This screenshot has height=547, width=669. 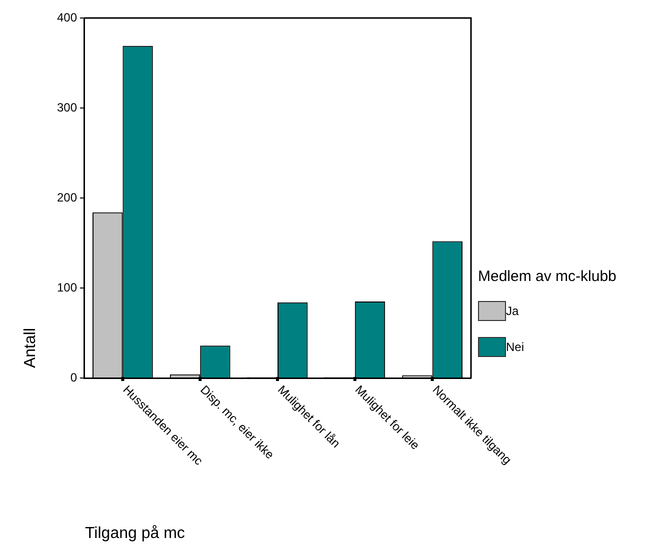 I want to click on x-axis-title: Tilgang på mc, so click(x=135, y=533).